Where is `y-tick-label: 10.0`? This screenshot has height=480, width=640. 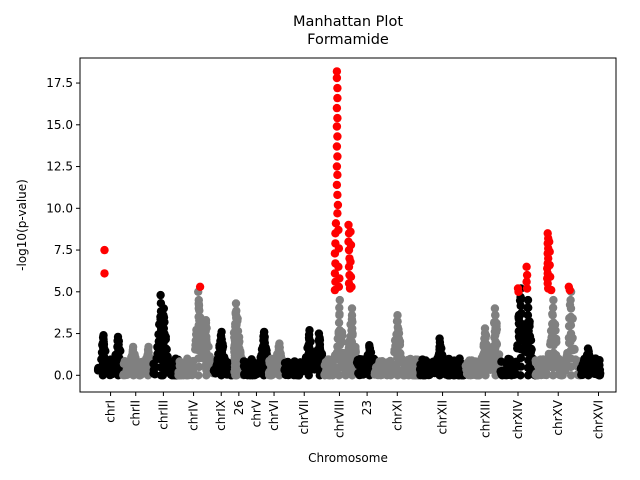 y-tick-label: 10.0 is located at coordinates (59, 208).